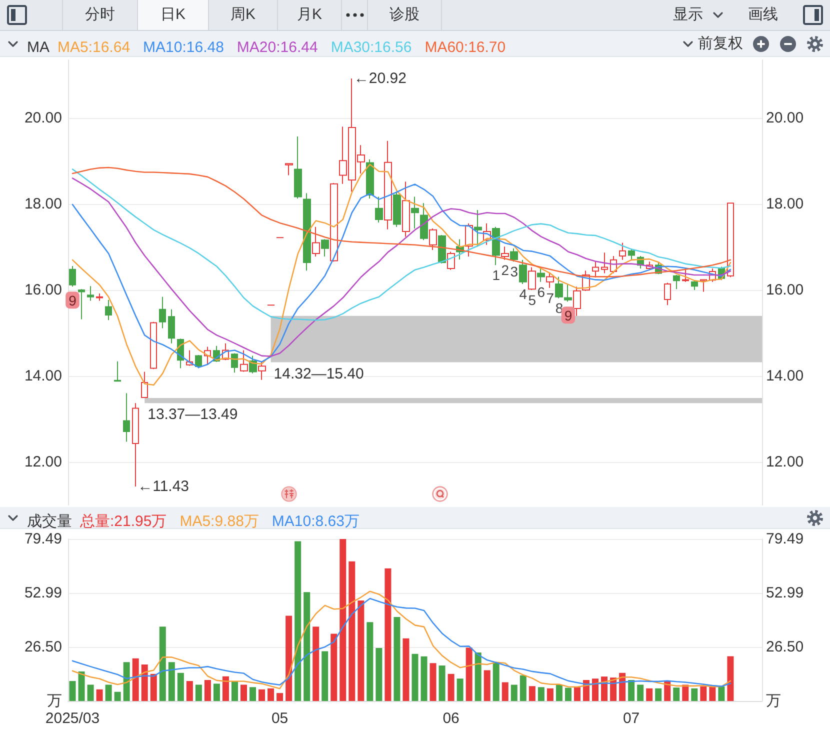 Image resolution: width=830 pixels, height=735 pixels. I want to click on y-tick-label: 12.00, so click(43, 462).